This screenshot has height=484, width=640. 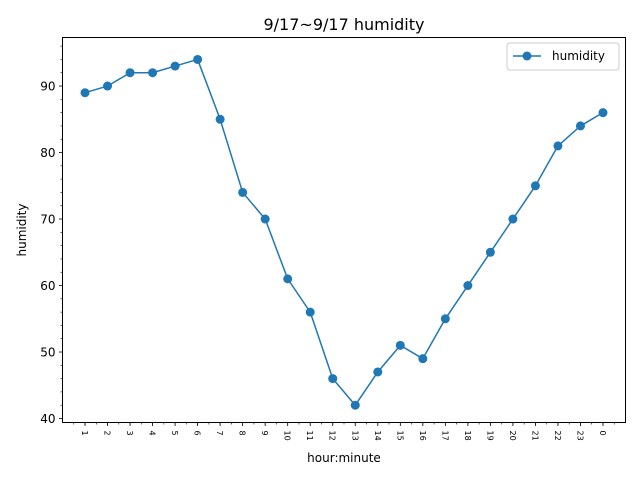 I want to click on x-tick-label: 12, so click(x=332, y=436).